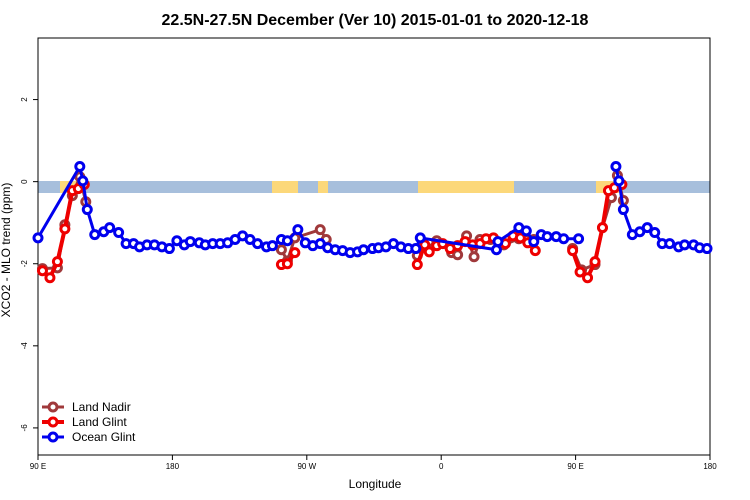 The image size is (750, 500). Describe the element at coordinates (24, 99) in the screenshot. I see `y-tick-label: 2` at that location.